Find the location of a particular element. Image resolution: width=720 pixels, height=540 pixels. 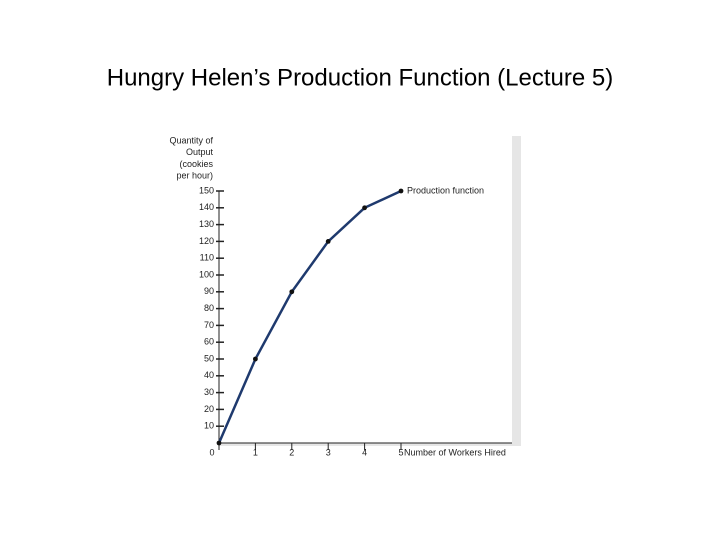

y-axis-label: (cookies is located at coordinates (196, 164).